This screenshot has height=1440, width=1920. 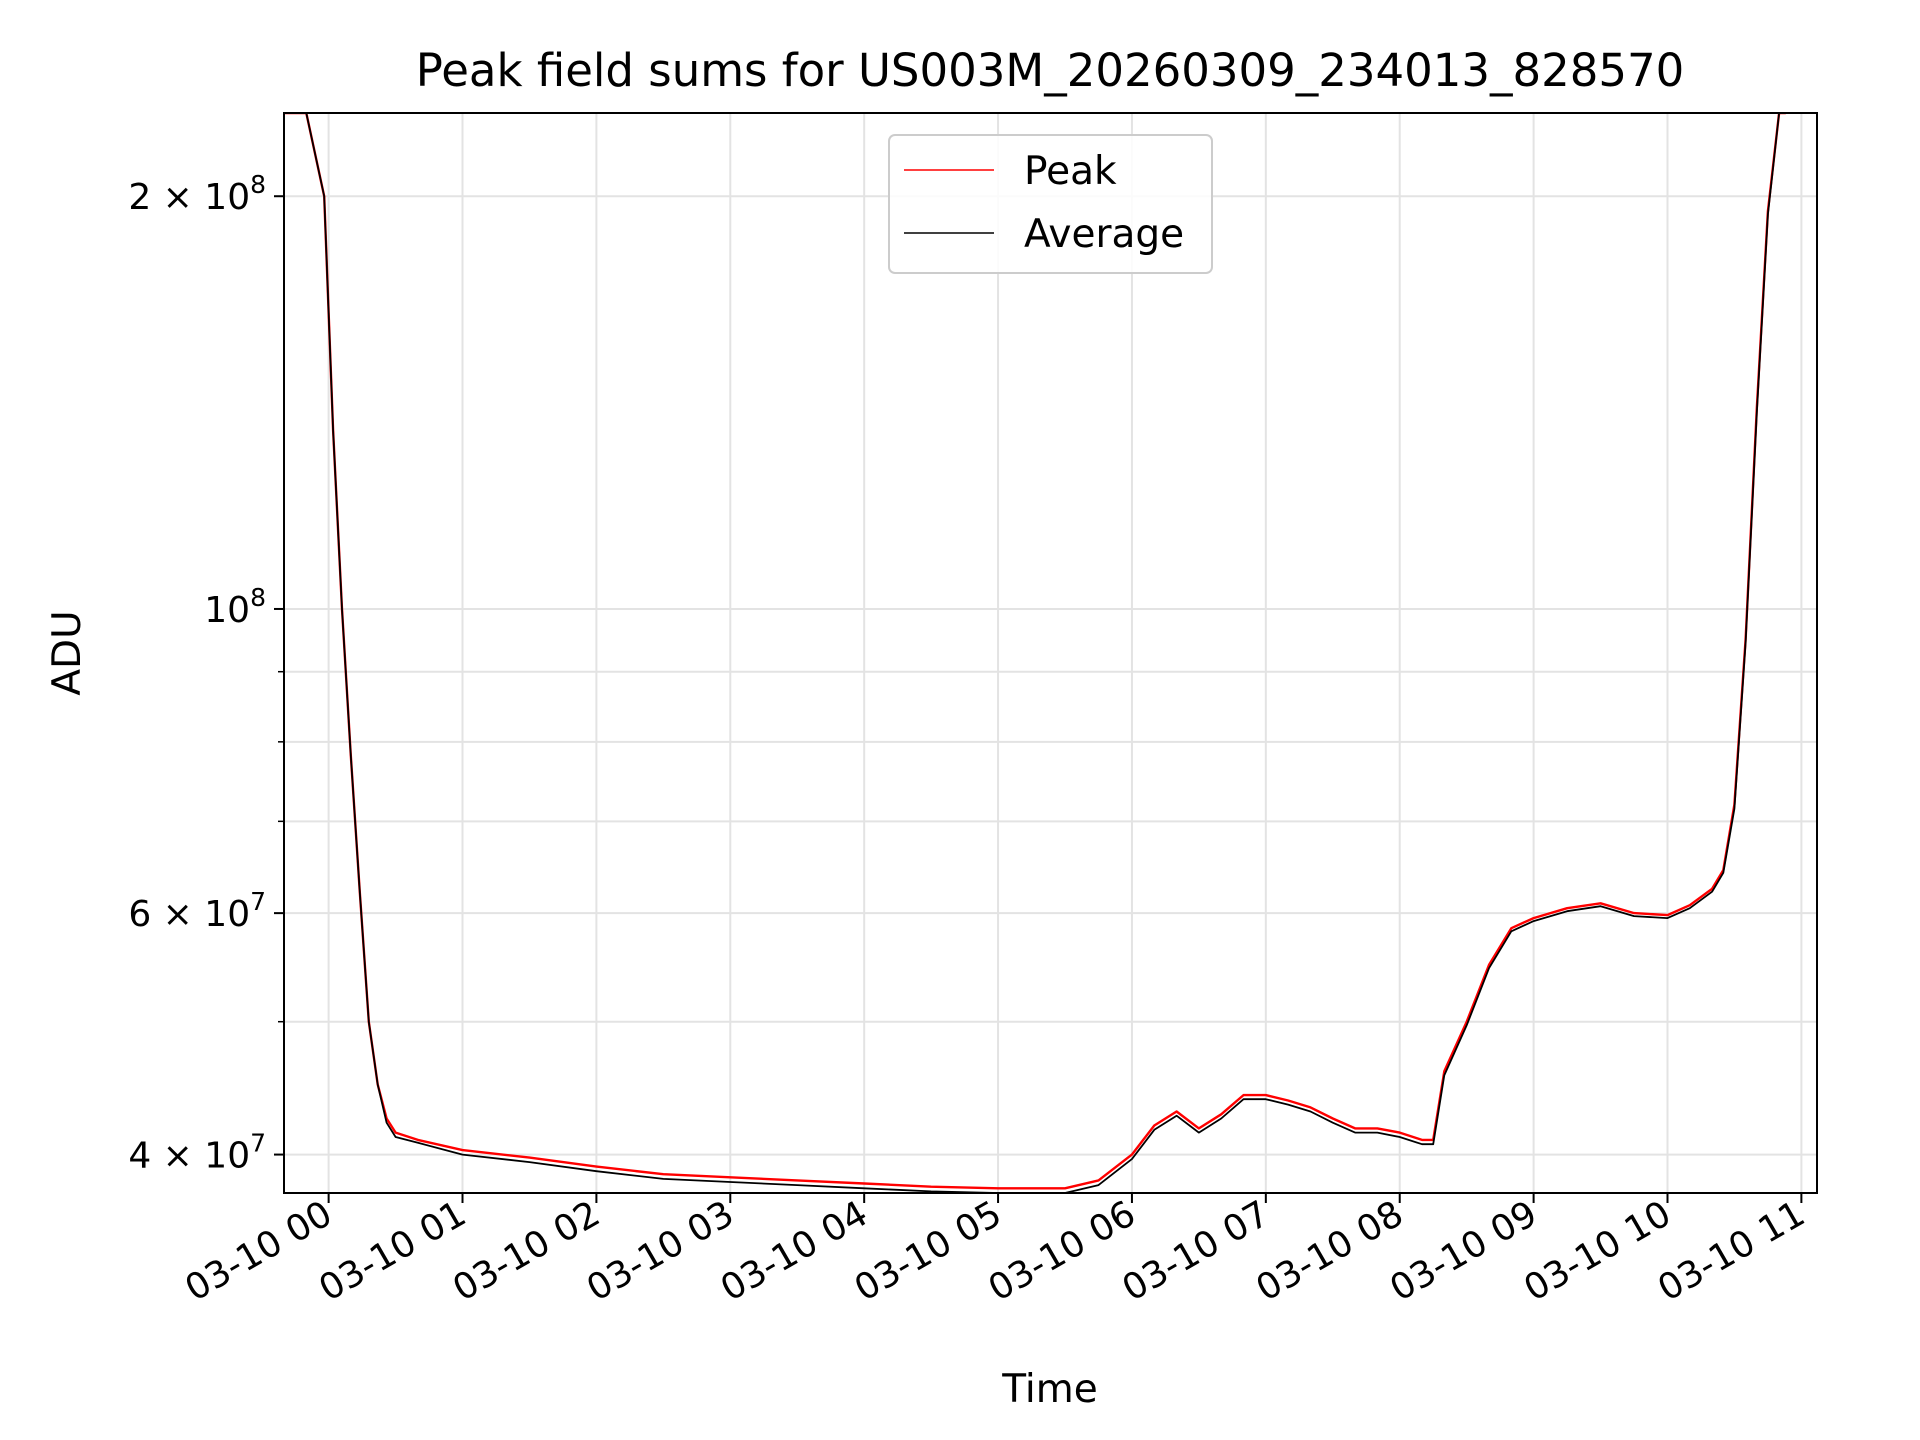 I want to click on legend-label-peak: Peak, so click(x=1070, y=171).